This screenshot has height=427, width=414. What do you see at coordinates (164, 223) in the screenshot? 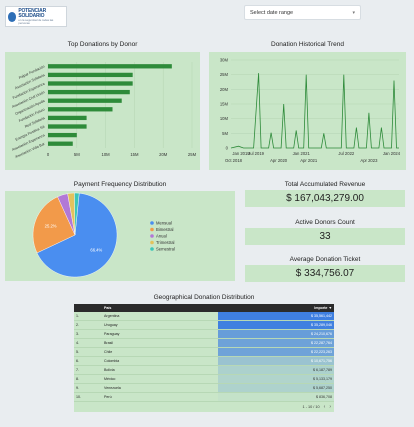
I see `legend-label: Mensual` at bounding box center [164, 223].